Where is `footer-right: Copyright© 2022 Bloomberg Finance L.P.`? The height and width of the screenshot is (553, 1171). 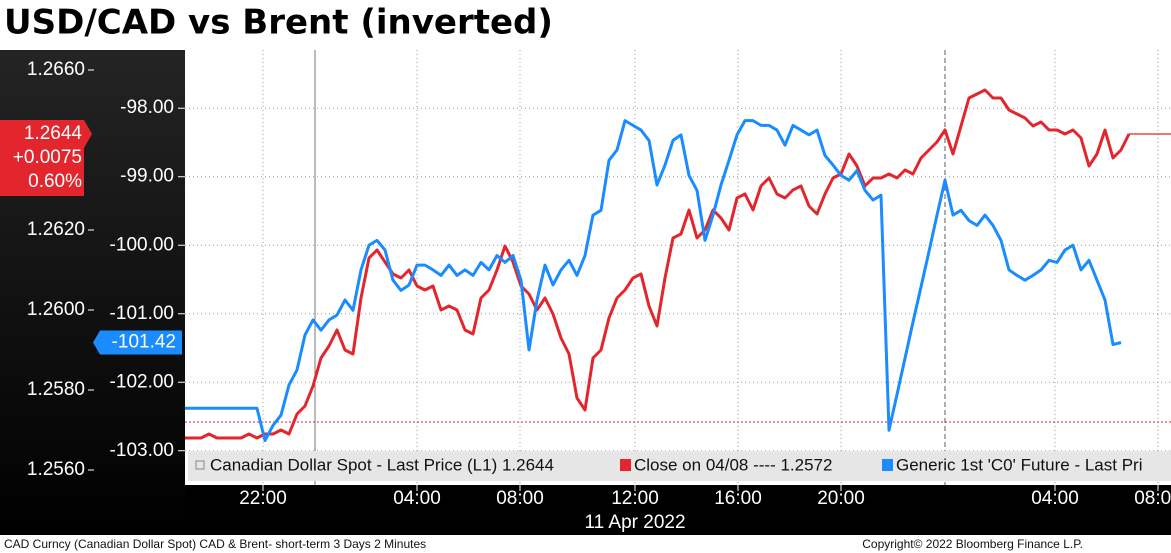 footer-right: Copyright© 2022 Bloomberg Finance L.P. is located at coordinates (972, 544).